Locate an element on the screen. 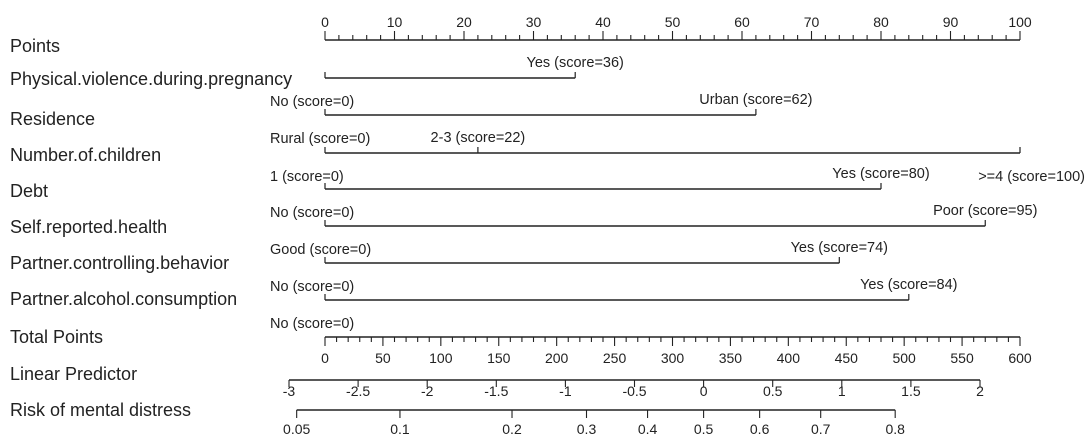 Image resolution: width=1091 pixels, height=438 pixels. points-tick-label: 100 is located at coordinates (1020, 22).